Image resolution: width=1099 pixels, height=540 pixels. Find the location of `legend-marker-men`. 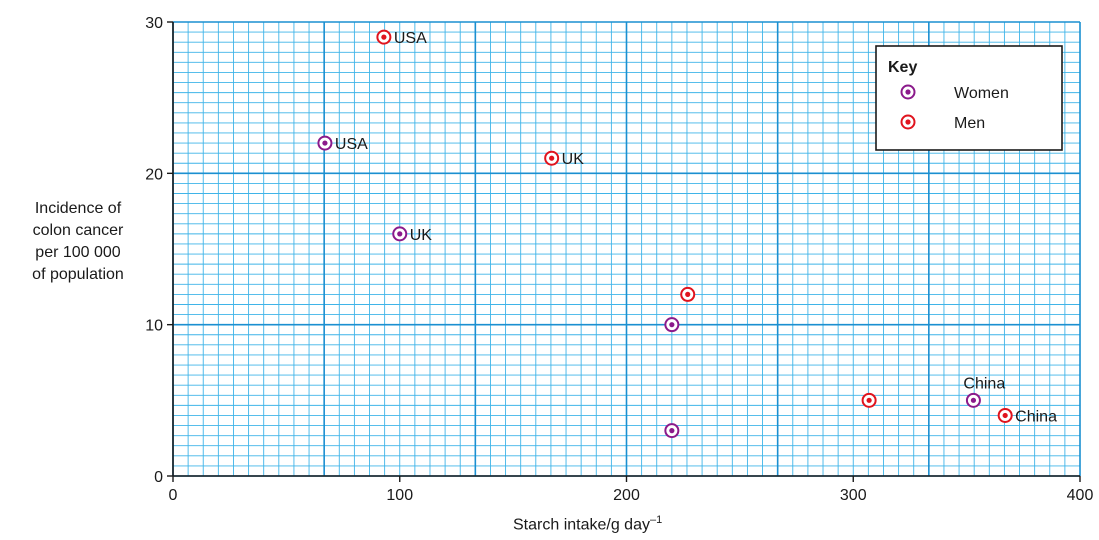

legend-marker-men is located at coordinates (908, 122).